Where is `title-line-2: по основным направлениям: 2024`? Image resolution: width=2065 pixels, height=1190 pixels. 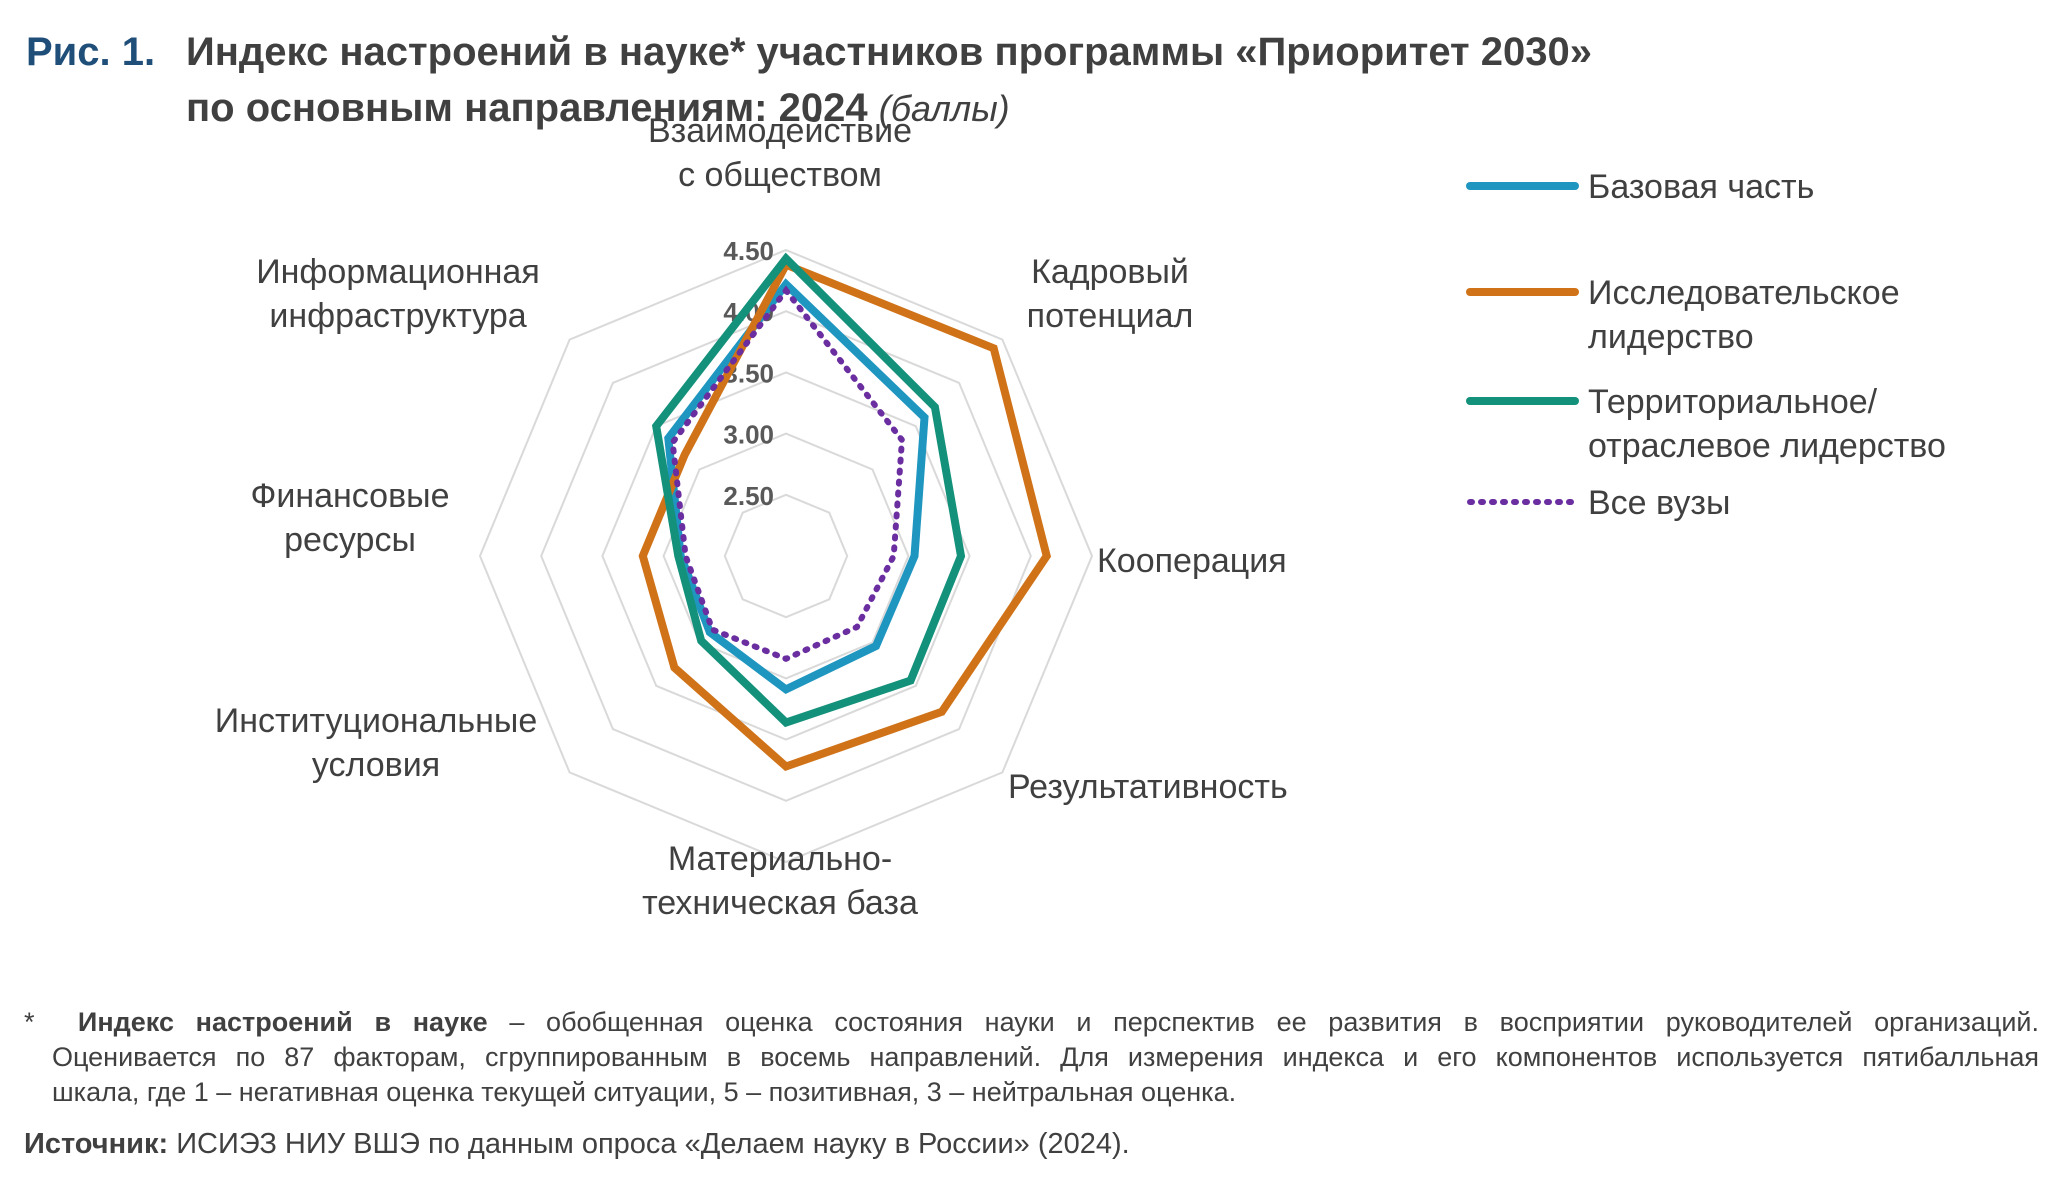
title-line-2: по основным направлениям: 2024 is located at coordinates (527, 108).